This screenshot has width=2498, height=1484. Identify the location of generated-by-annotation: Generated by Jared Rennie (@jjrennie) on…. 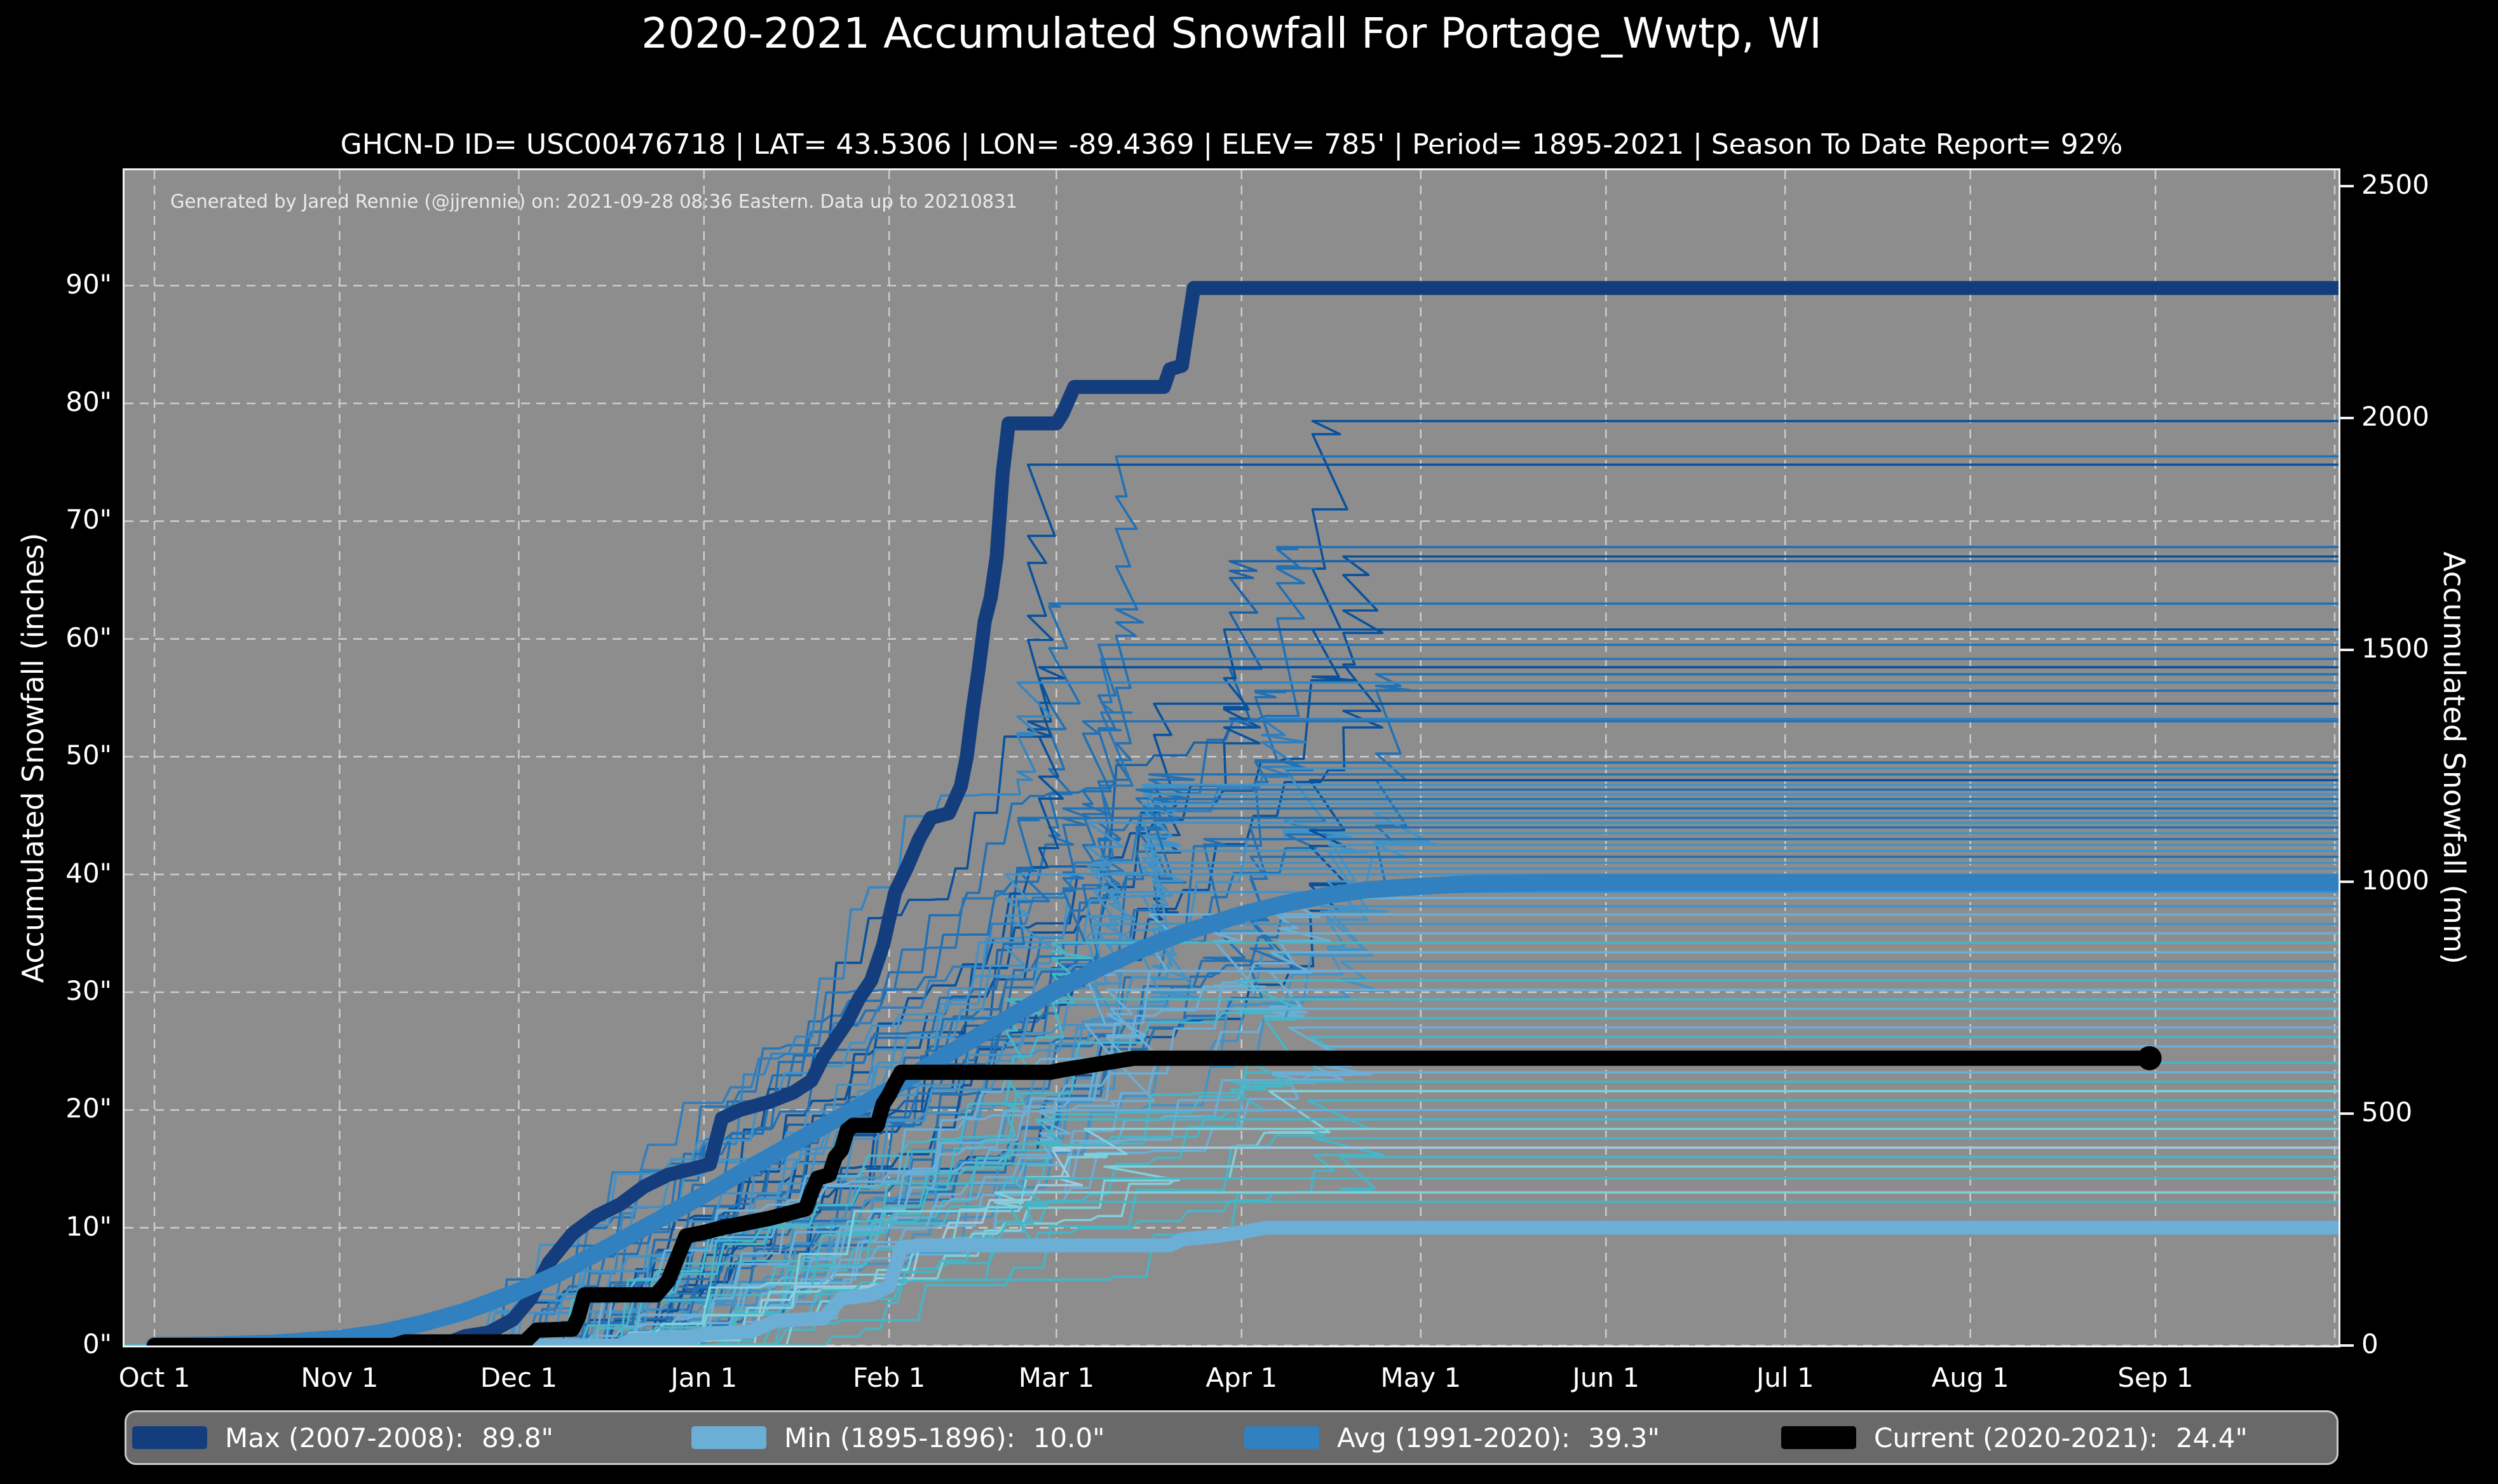
(593, 201).